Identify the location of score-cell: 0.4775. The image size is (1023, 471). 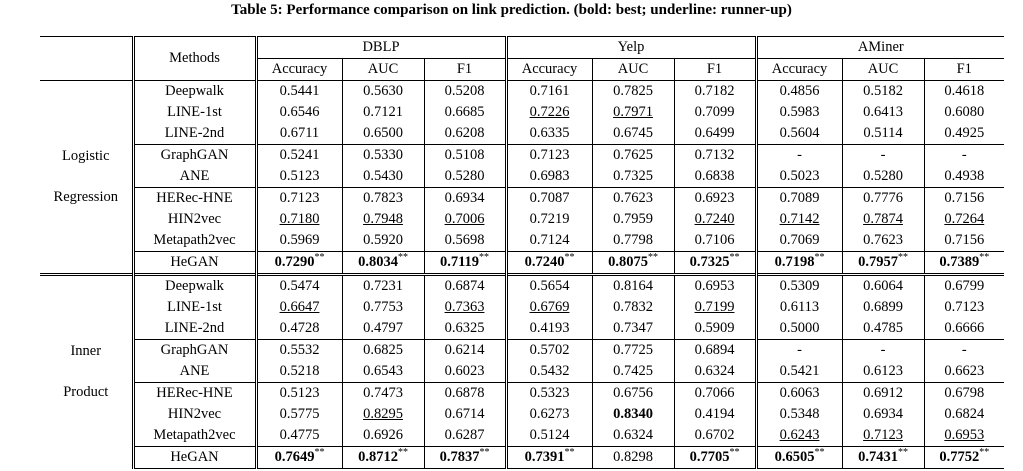
(298, 436).